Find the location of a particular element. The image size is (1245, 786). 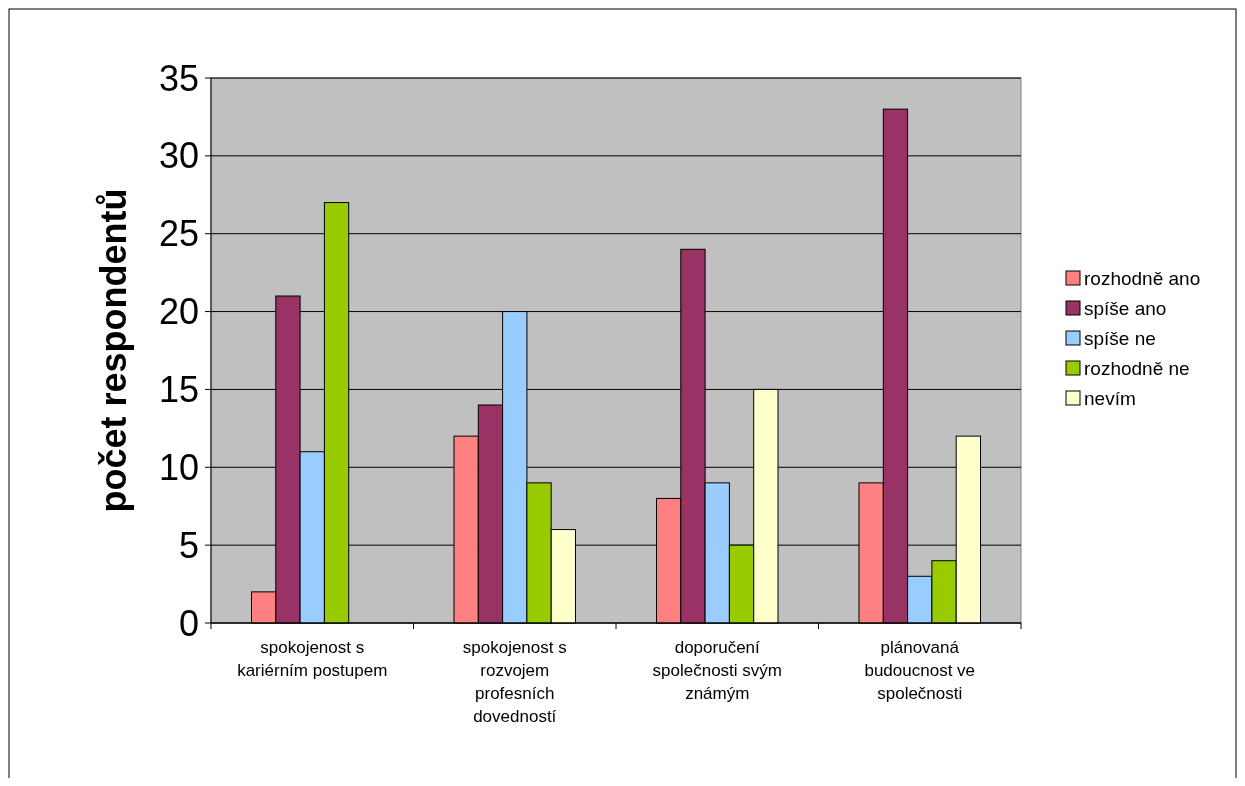

y-tick-label: 0 is located at coordinates (188, 623).